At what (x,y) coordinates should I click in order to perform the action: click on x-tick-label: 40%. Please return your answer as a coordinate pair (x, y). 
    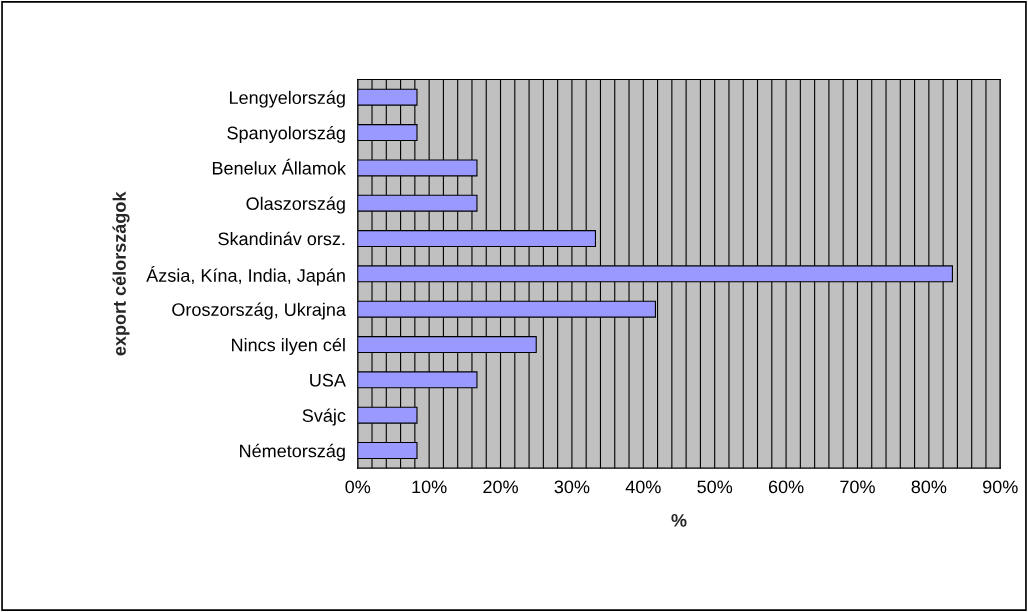
    Looking at the image, I should click on (643, 487).